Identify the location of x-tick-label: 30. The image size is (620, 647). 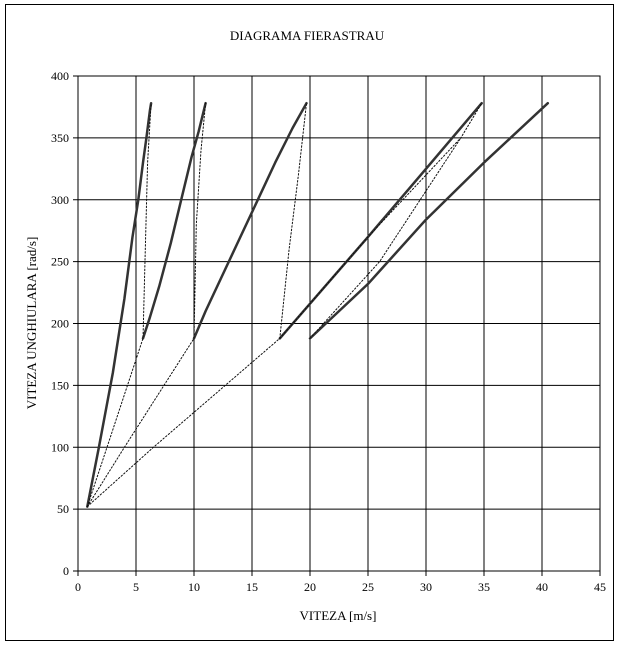
(426, 587).